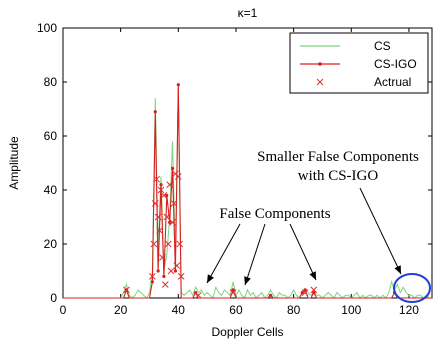 The image size is (437, 341). What do you see at coordinates (248, 13) in the screenshot?
I see `chart-title: κ=1` at bounding box center [248, 13].